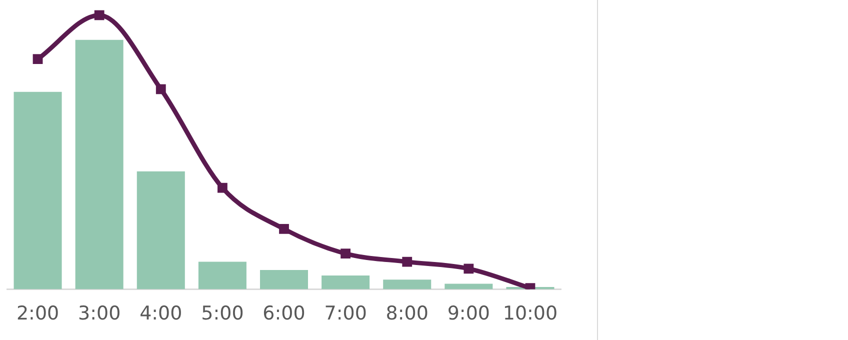 The image size is (848, 340). Describe the element at coordinates (345, 313) in the screenshot. I see `x-tick-label: 7:00` at that location.